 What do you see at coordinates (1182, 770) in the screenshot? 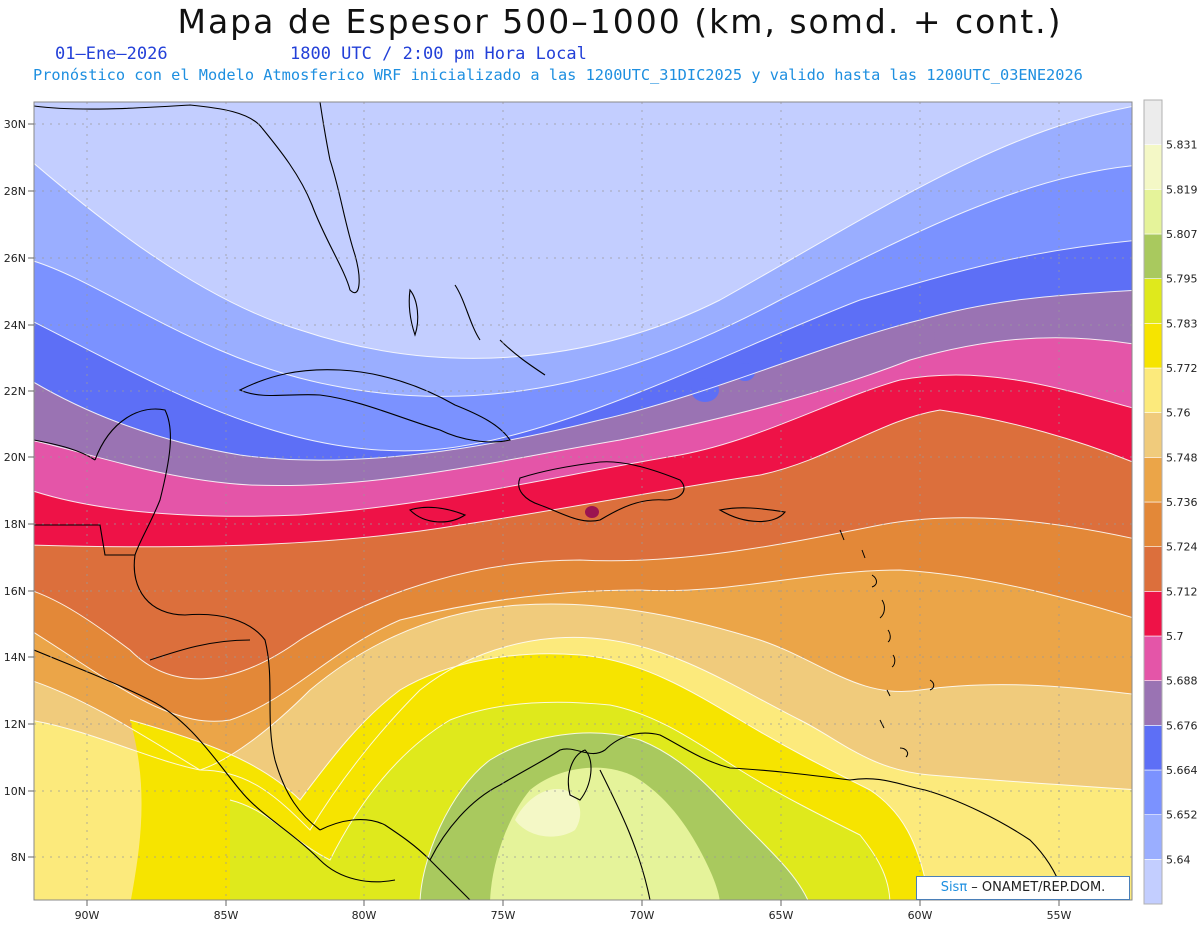
I see `colorbar-label: 5.664` at bounding box center [1182, 770].